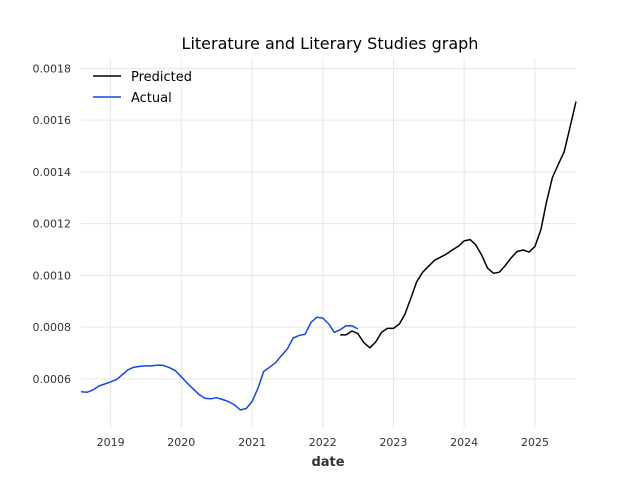 The height and width of the screenshot is (480, 640). I want to click on x-tick-label: 2023, so click(393, 442).